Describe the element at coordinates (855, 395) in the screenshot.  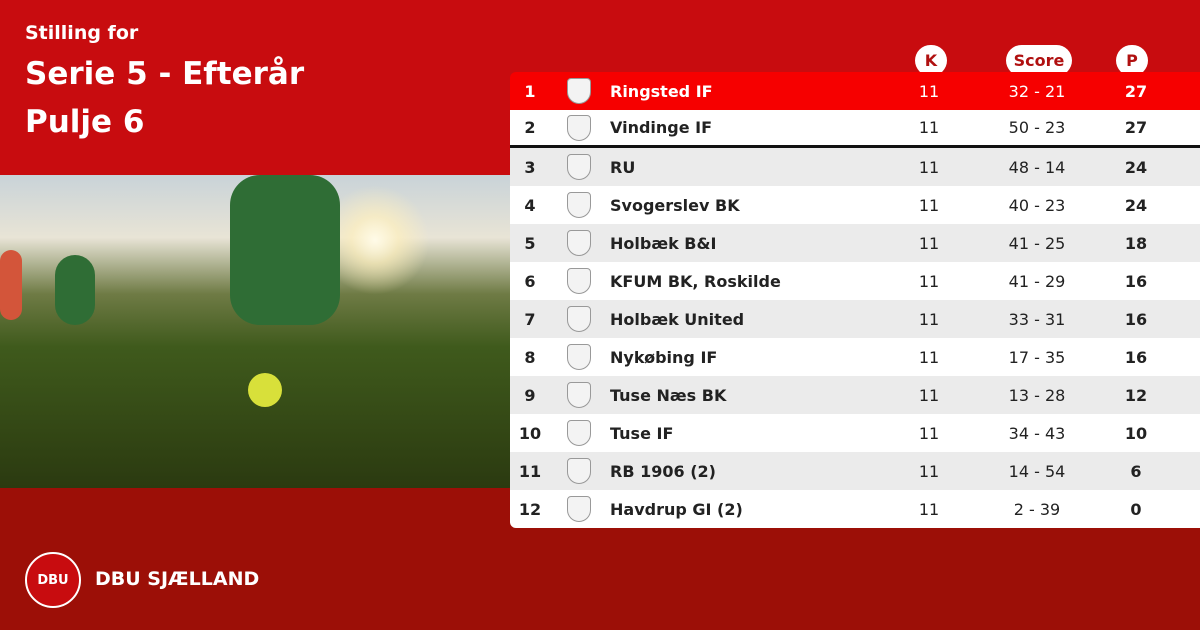
I see `table-row: 9 Tuse Næs BK 11 13 - 28 12` at that location.